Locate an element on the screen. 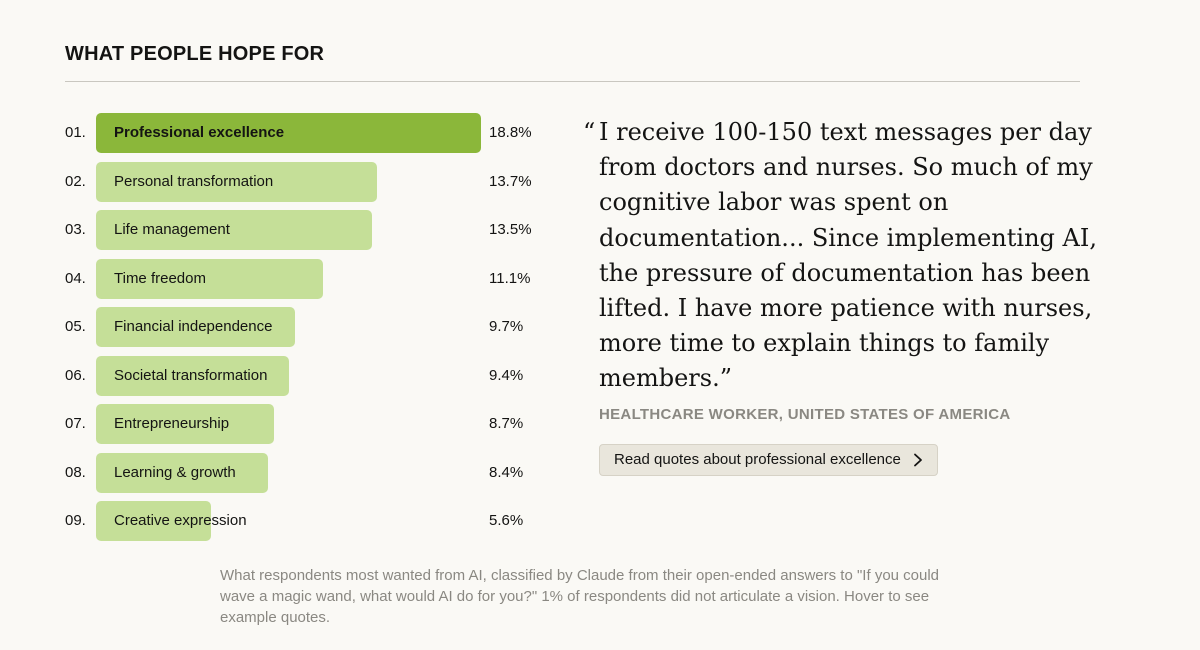 Image resolution: width=1200 pixels, height=650 pixels. bar-rank: 03. is located at coordinates (75, 229).